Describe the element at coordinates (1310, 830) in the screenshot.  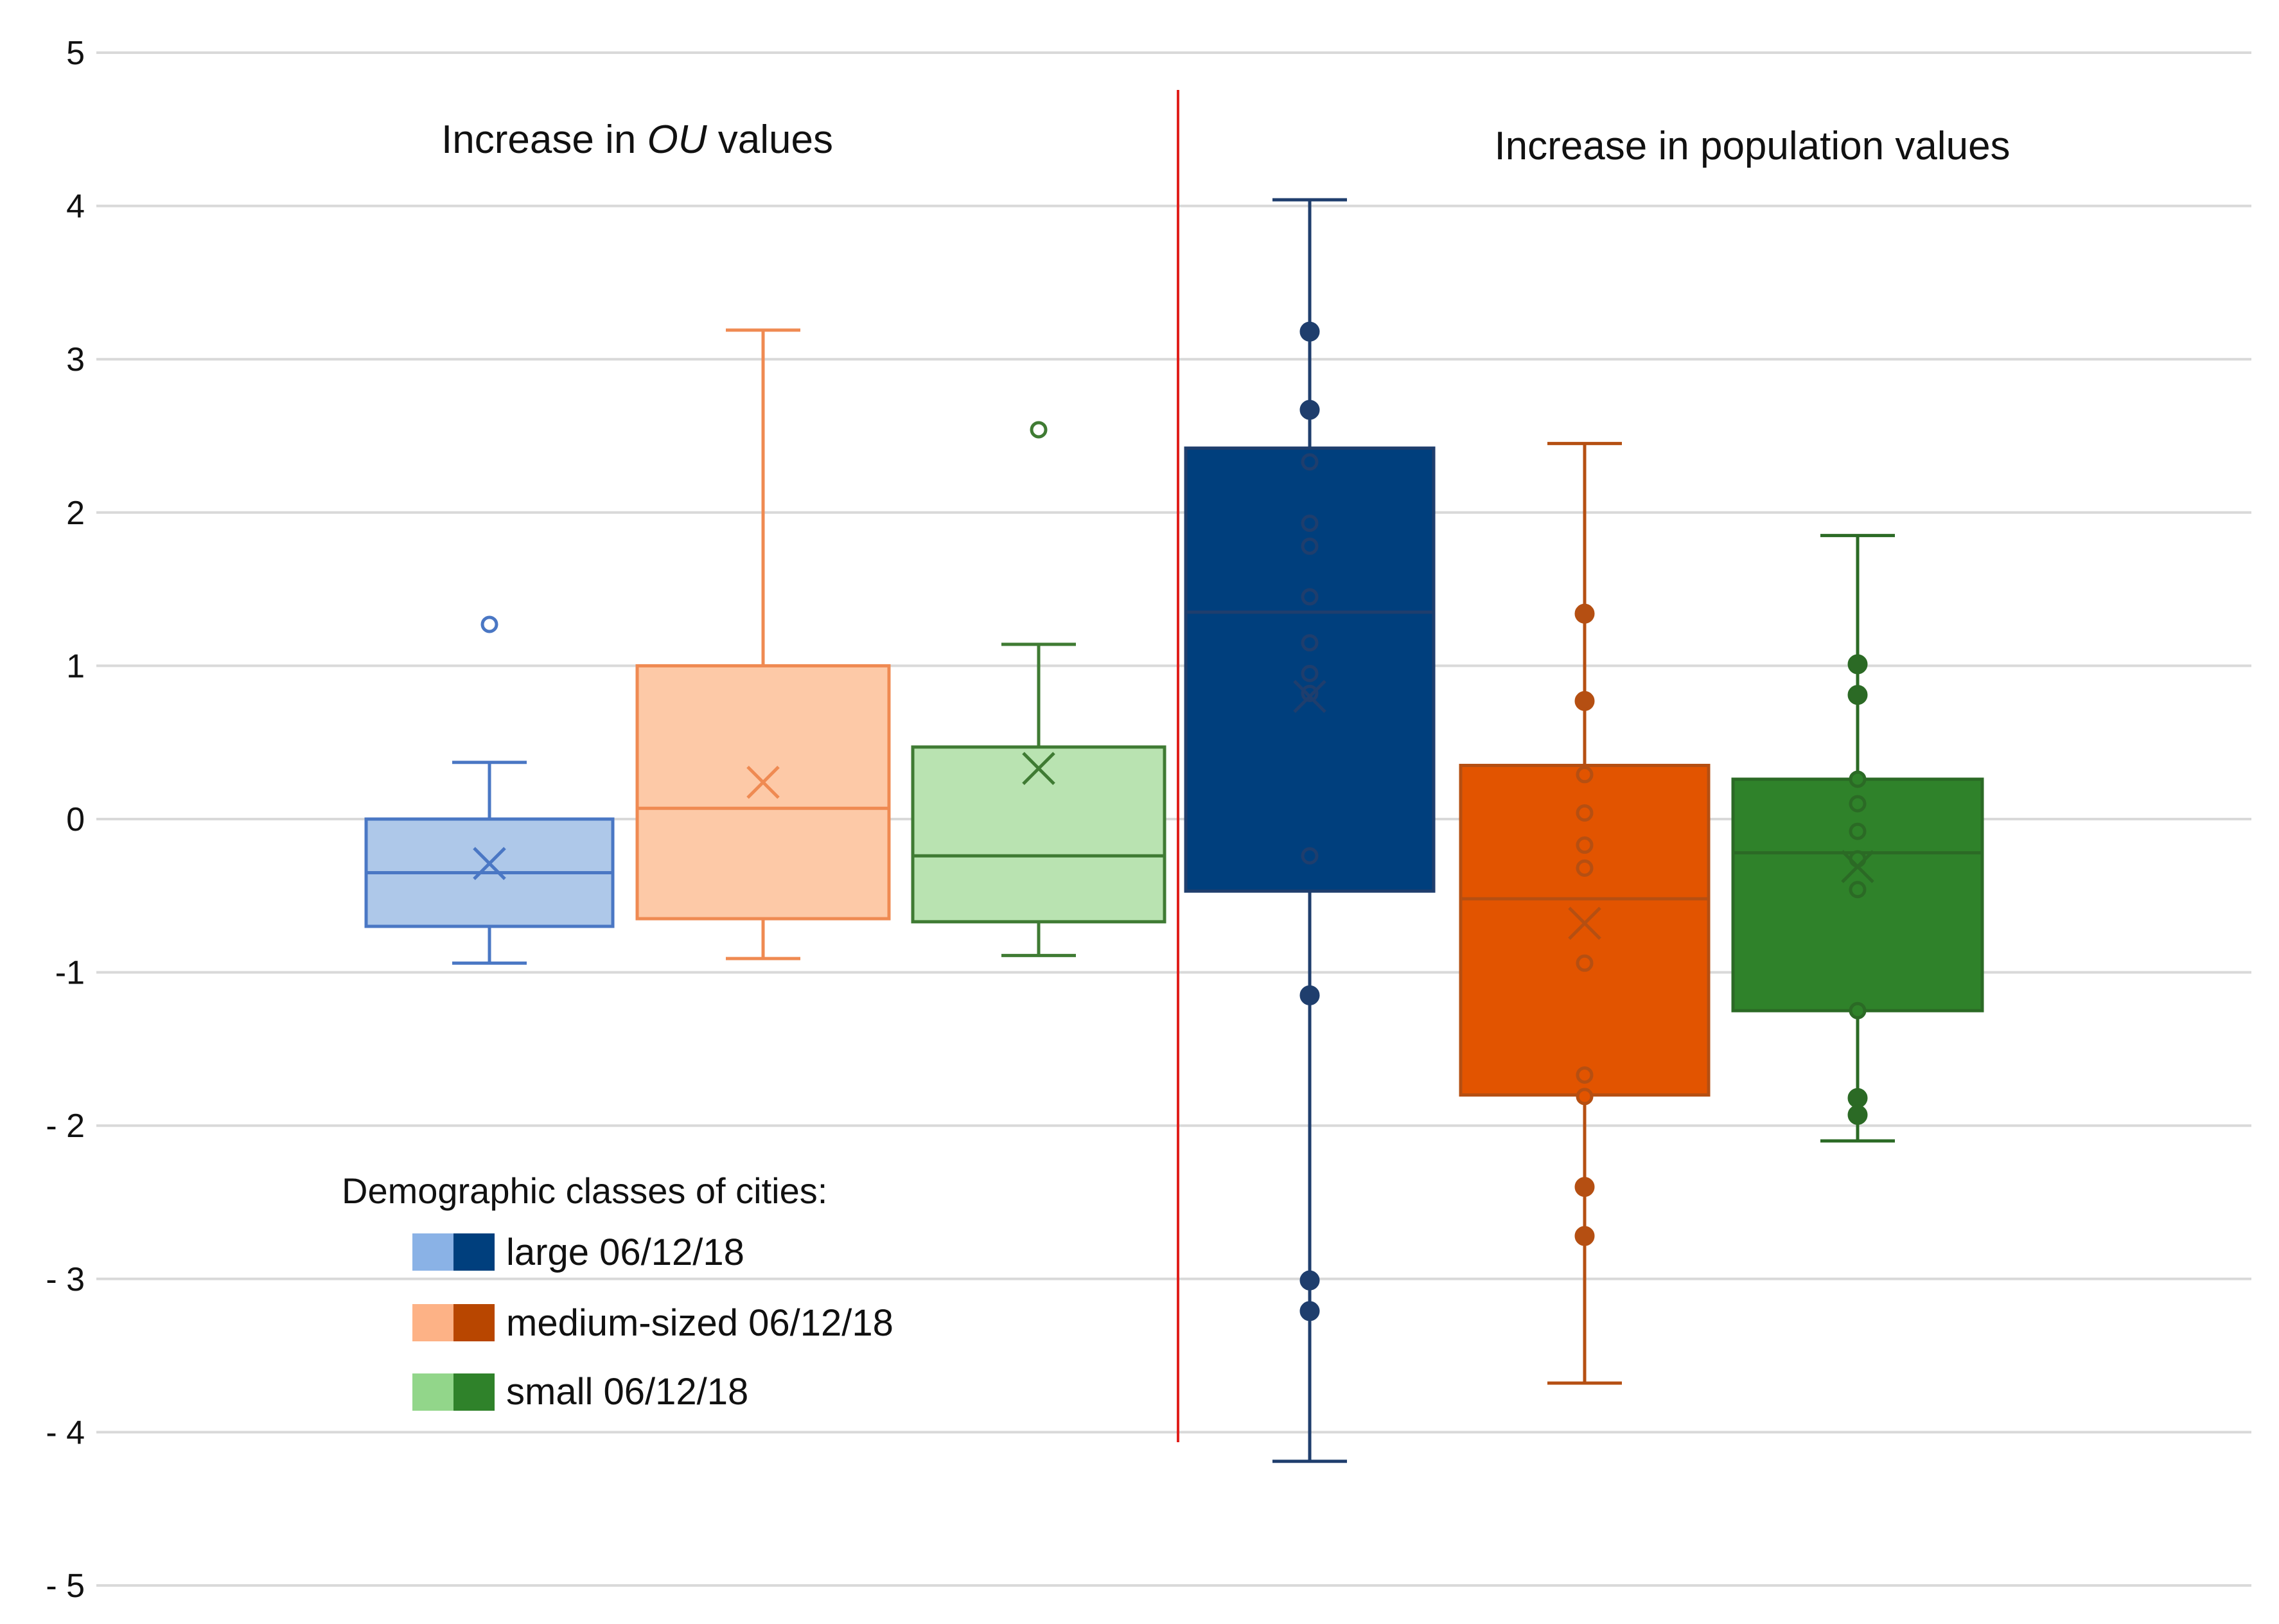
I see `box-population-large` at that location.